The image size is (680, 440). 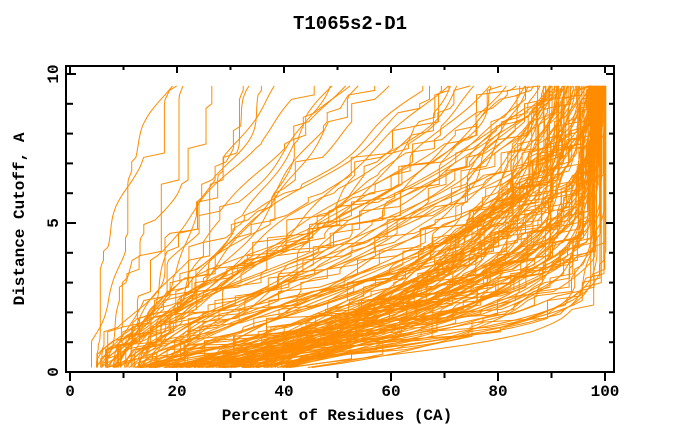 What do you see at coordinates (390, 392) in the screenshot?
I see `x-tick-label: 60` at bounding box center [390, 392].